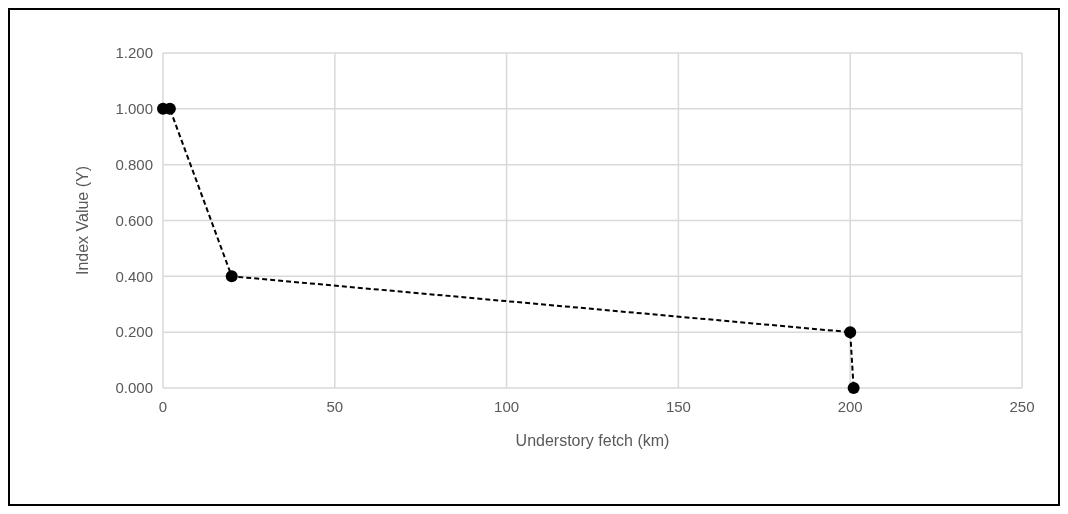 The height and width of the screenshot is (514, 1068). I want to click on x-tick-label: 50, so click(335, 406).